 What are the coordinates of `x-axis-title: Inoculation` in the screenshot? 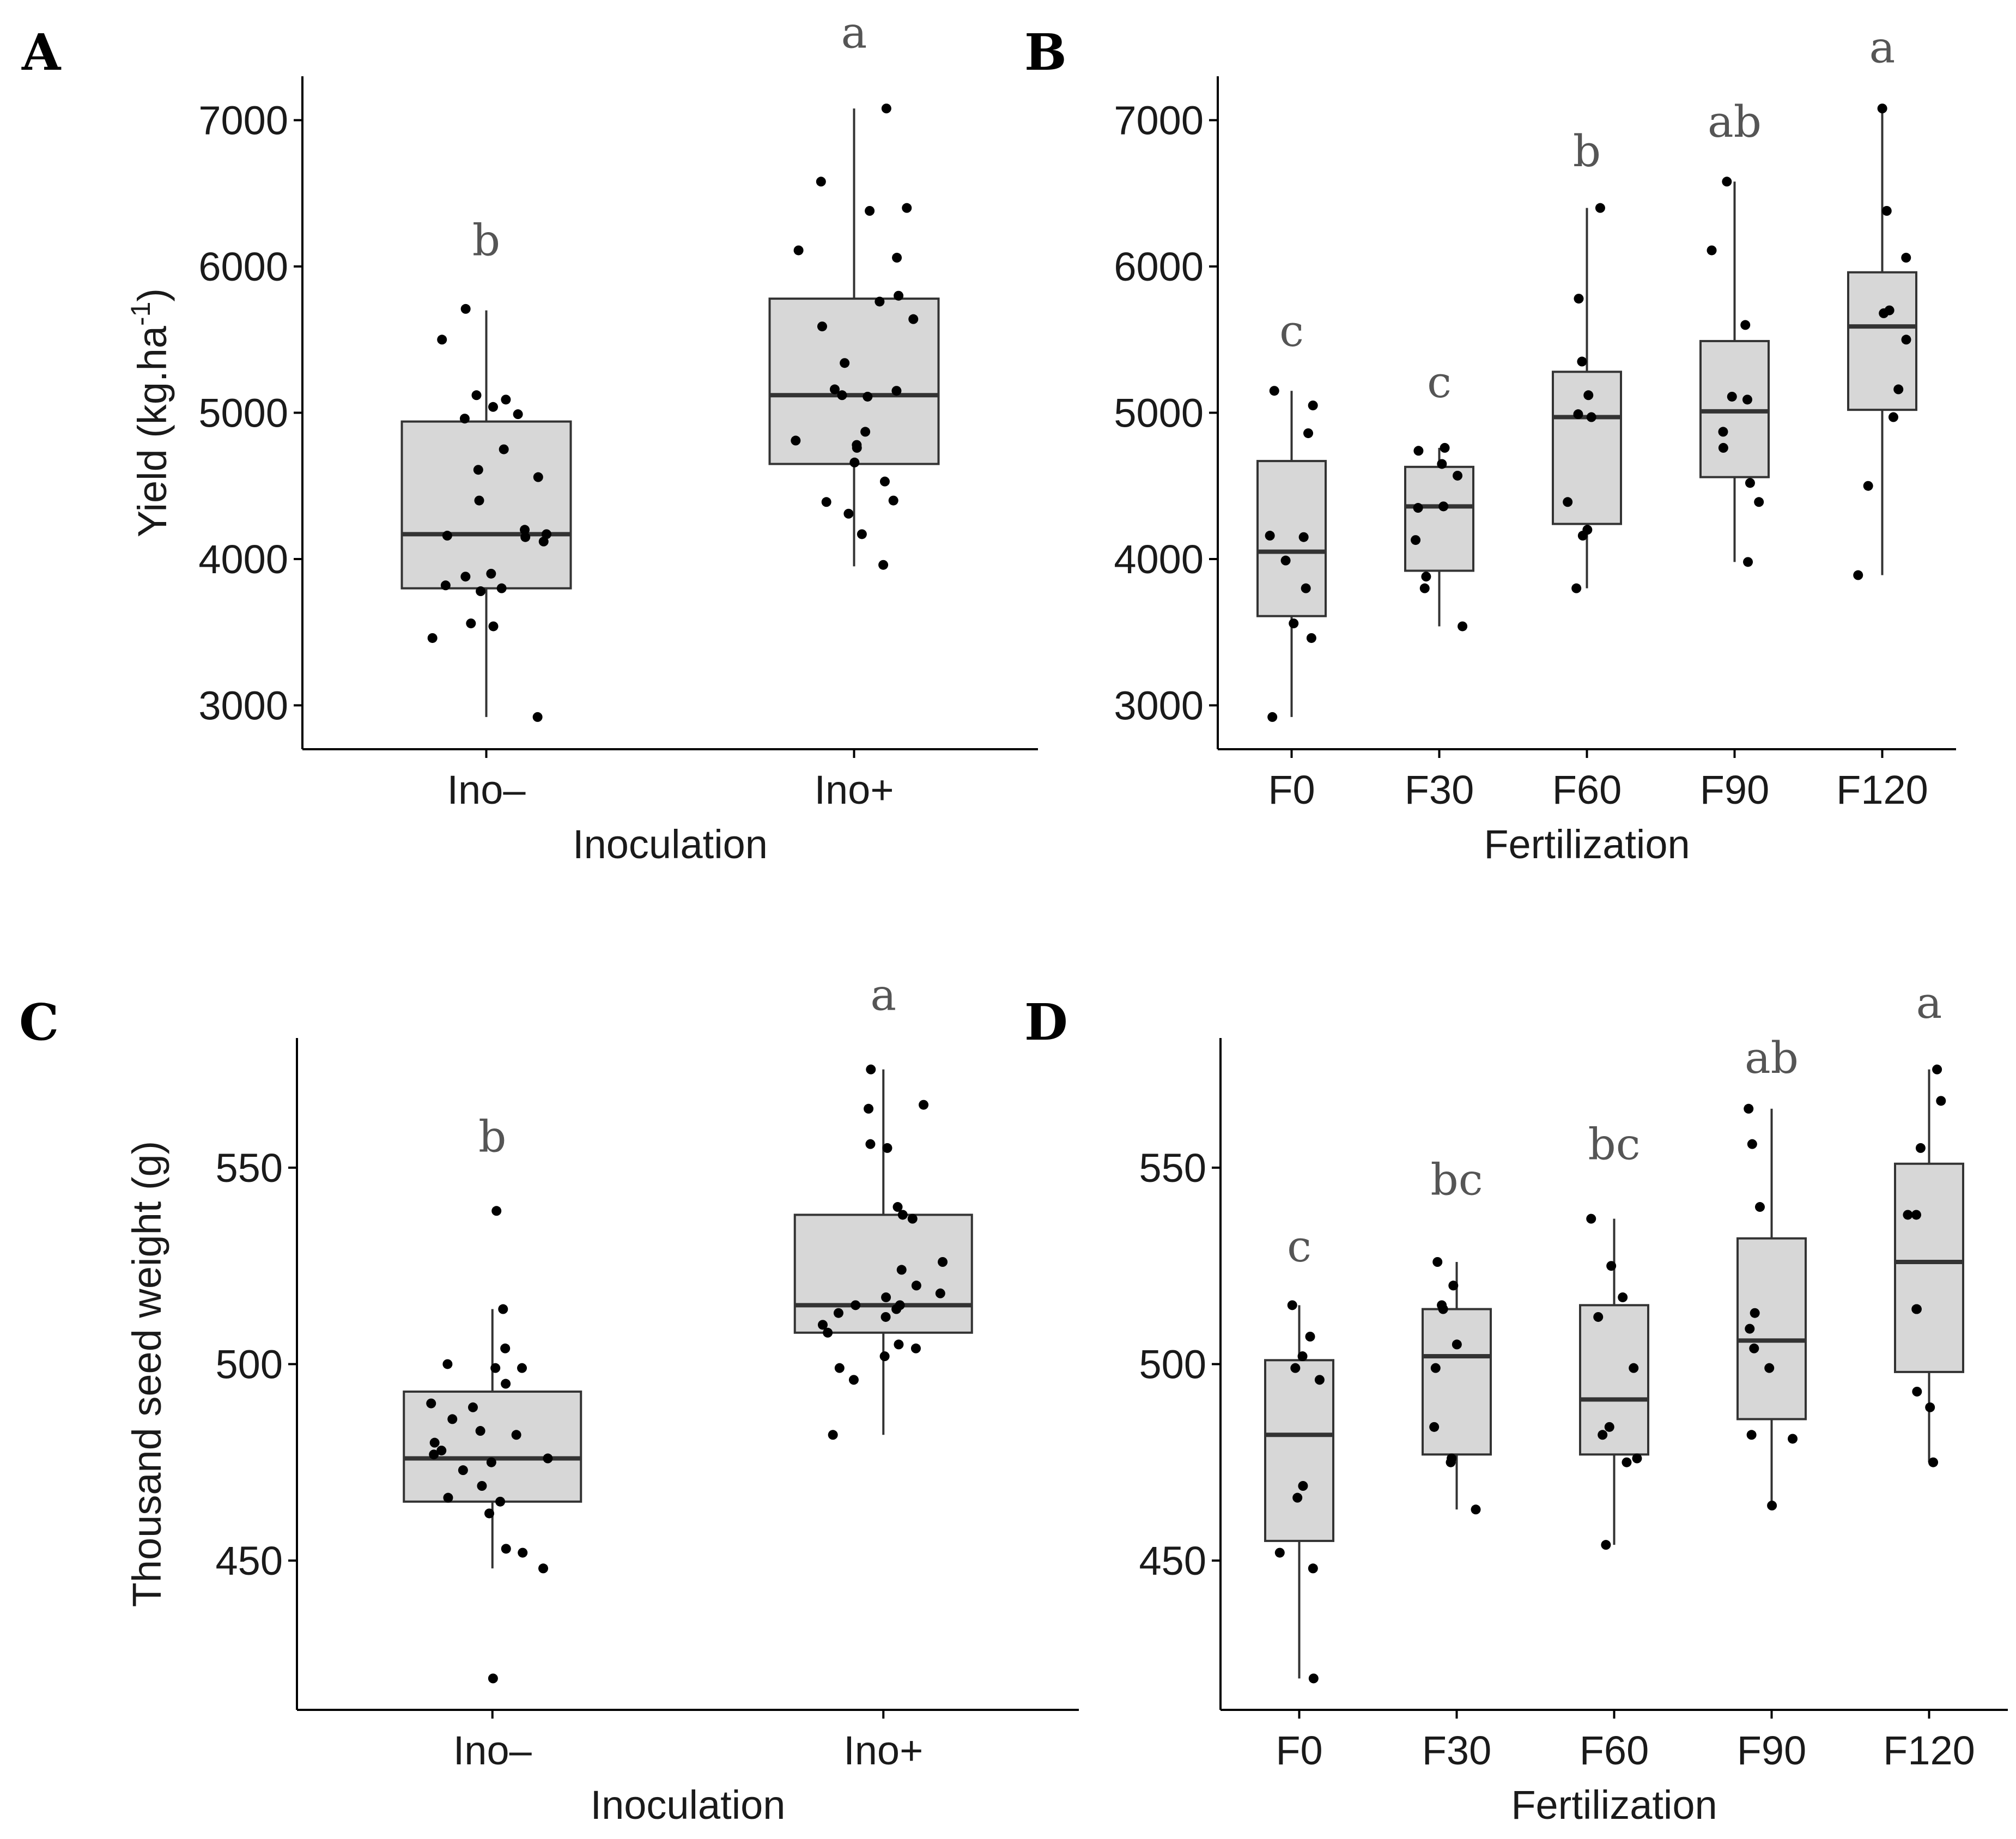 It's located at (688, 1805).